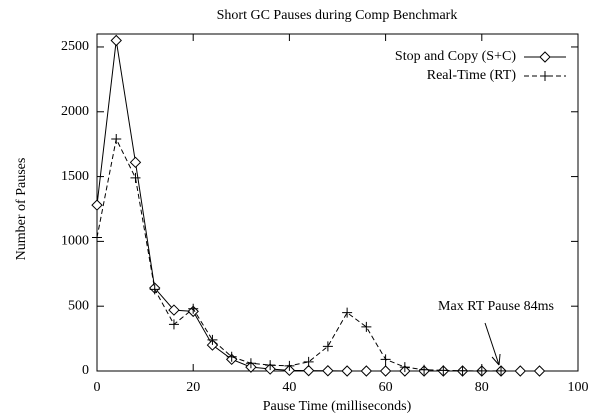 This screenshot has height=416, width=595. What do you see at coordinates (85, 370) in the screenshot?
I see `y-tick-label: 0` at bounding box center [85, 370].